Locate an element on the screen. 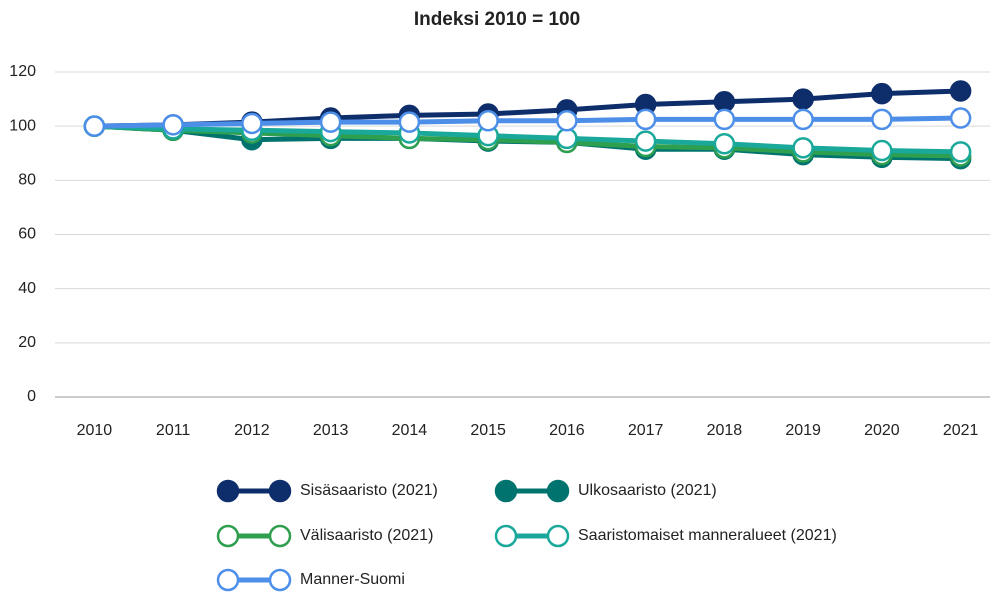  x-tick-label: 2011 is located at coordinates (173, 430).